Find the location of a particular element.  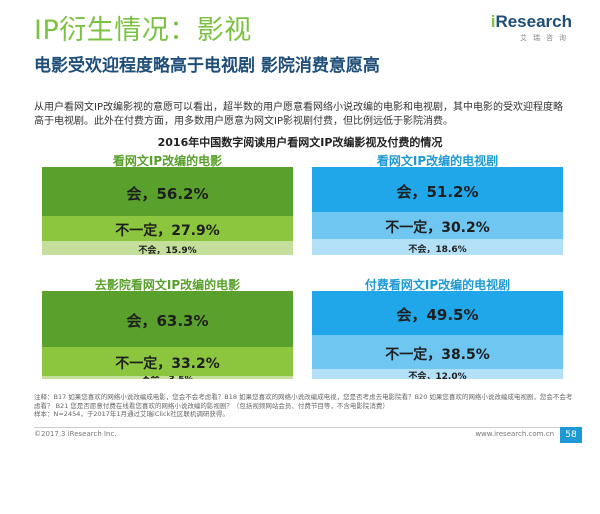

bar-label: 不一定，33.2% is located at coordinates (167, 364).